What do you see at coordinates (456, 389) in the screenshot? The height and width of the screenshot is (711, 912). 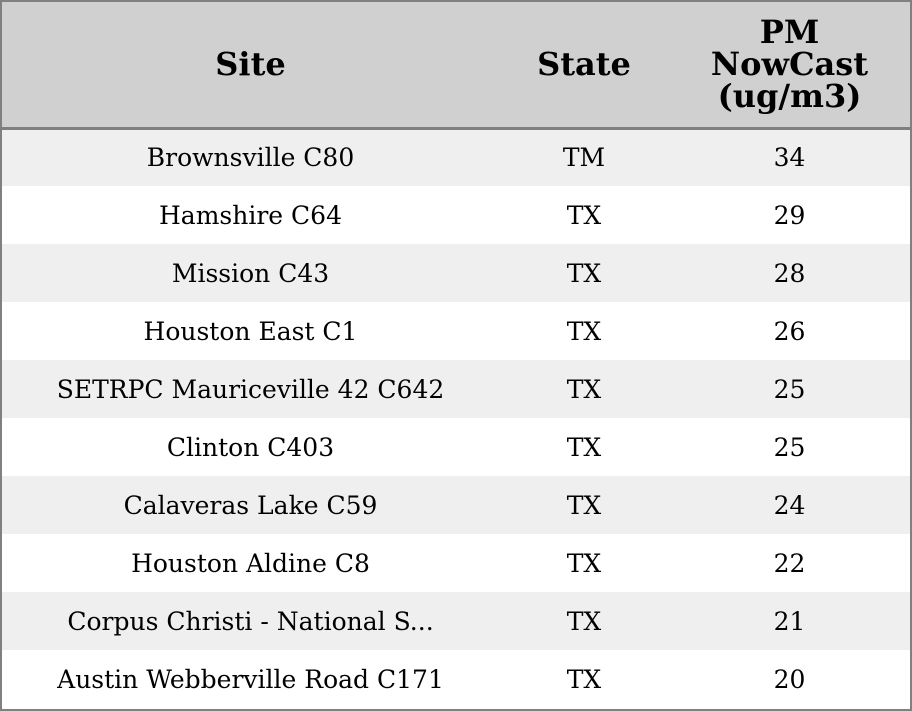 I see `table-row: SETRPC Mauriceville 42 C642 TX 25` at bounding box center [456, 389].